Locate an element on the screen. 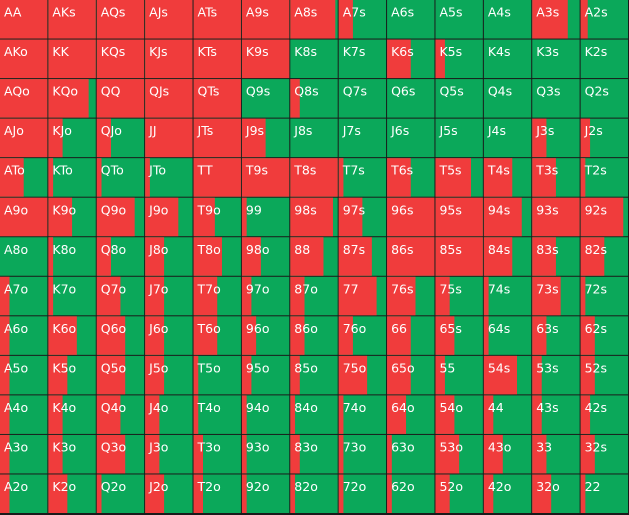 The image size is (629, 515). hand-label: 64s is located at coordinates (499, 328).